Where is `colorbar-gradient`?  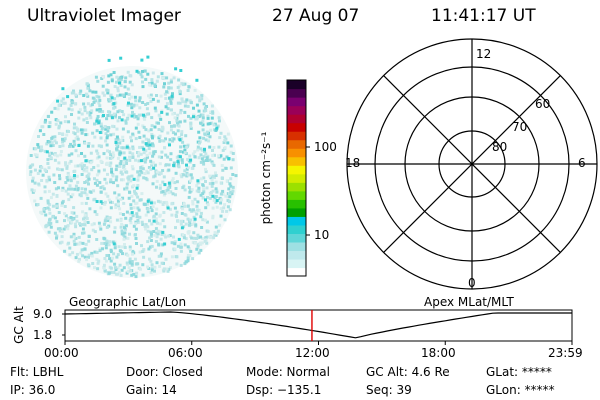
colorbar-gradient is located at coordinates (296, 178).